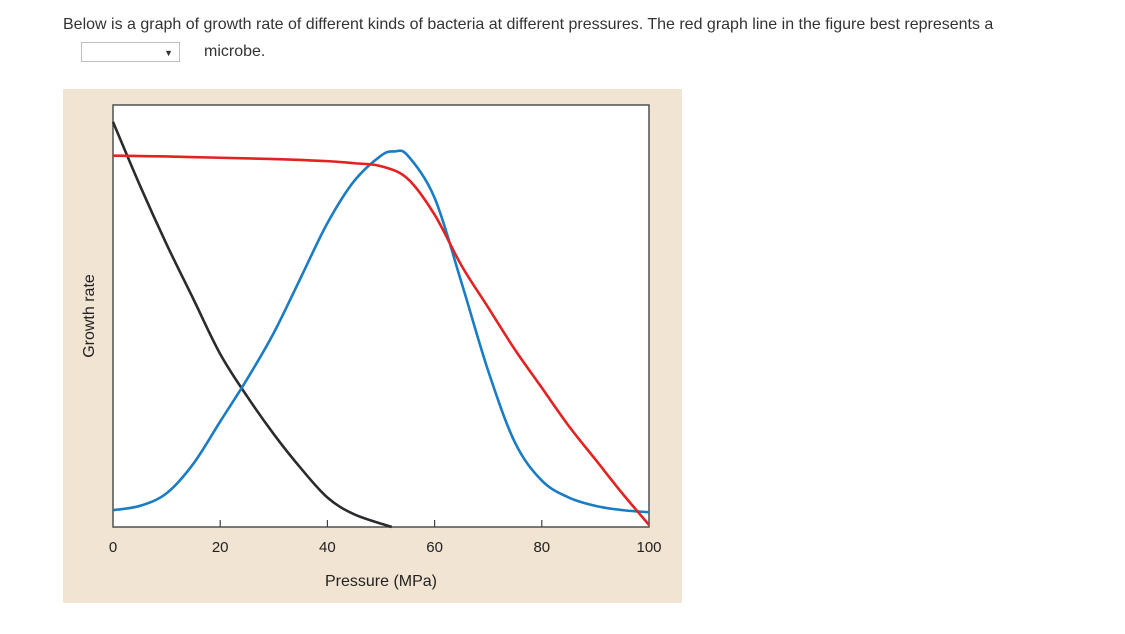 This screenshot has width=1125, height=634. What do you see at coordinates (541, 547) in the screenshot?
I see `x-tick-label-80: 80` at bounding box center [541, 547].